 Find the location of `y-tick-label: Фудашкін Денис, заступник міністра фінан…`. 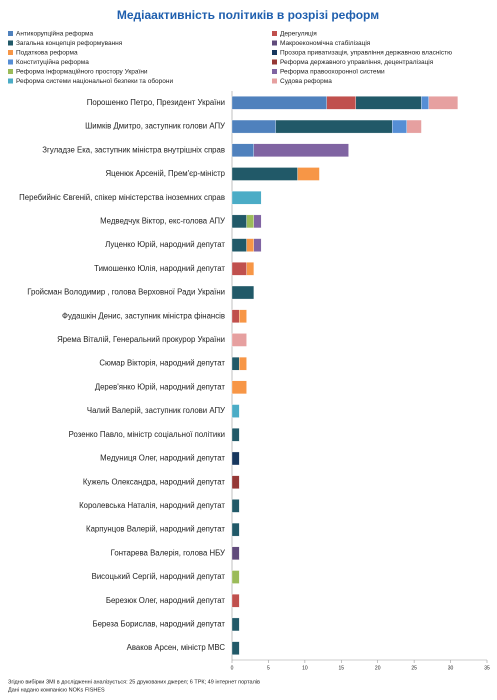

y-tick-label: Фудашкін Денис, заступник міністра фінан… is located at coordinates (143, 315).